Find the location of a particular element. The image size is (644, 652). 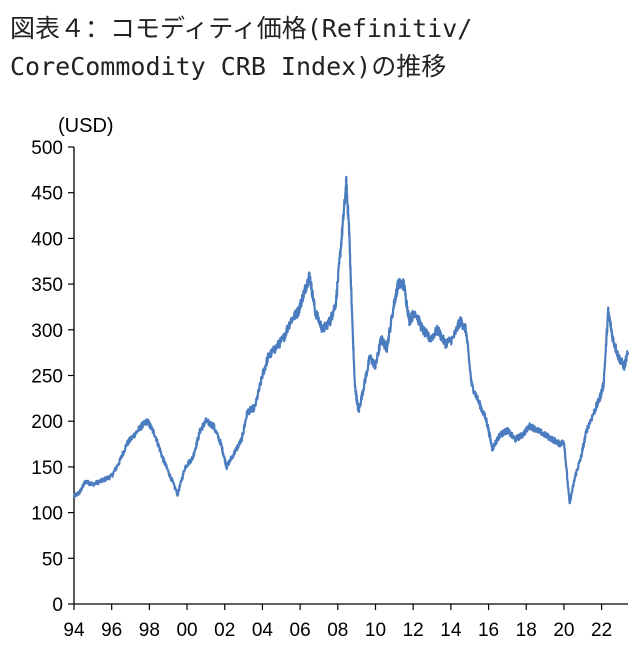

y-tick-label: 200 is located at coordinates (47, 422).